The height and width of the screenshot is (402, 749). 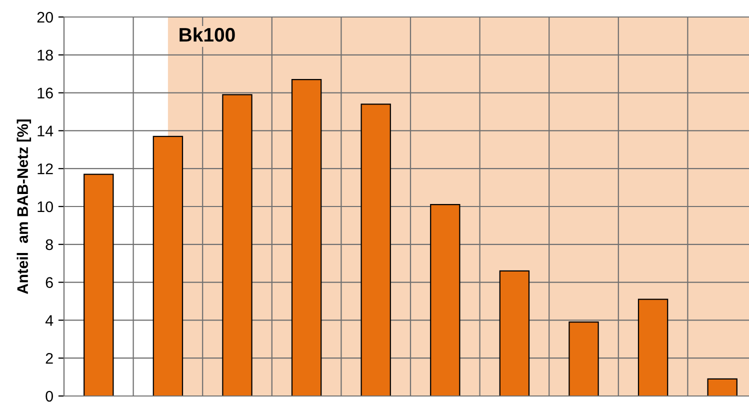 What do you see at coordinates (49, 282) in the screenshot?
I see `y-tick-label: 6` at bounding box center [49, 282].